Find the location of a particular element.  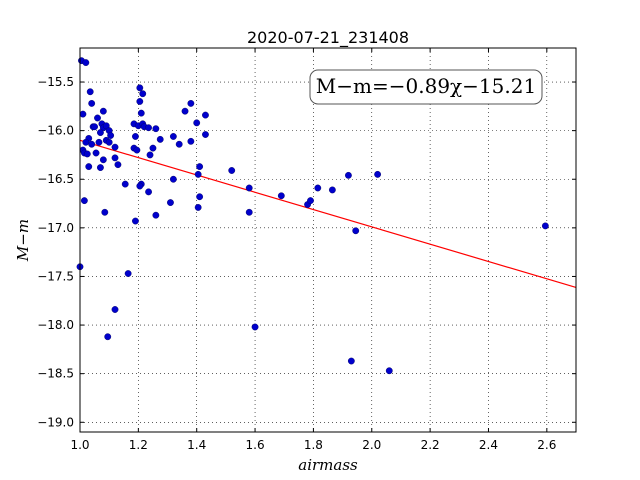

y-tick-label: −18.5 is located at coordinates (55, 374).